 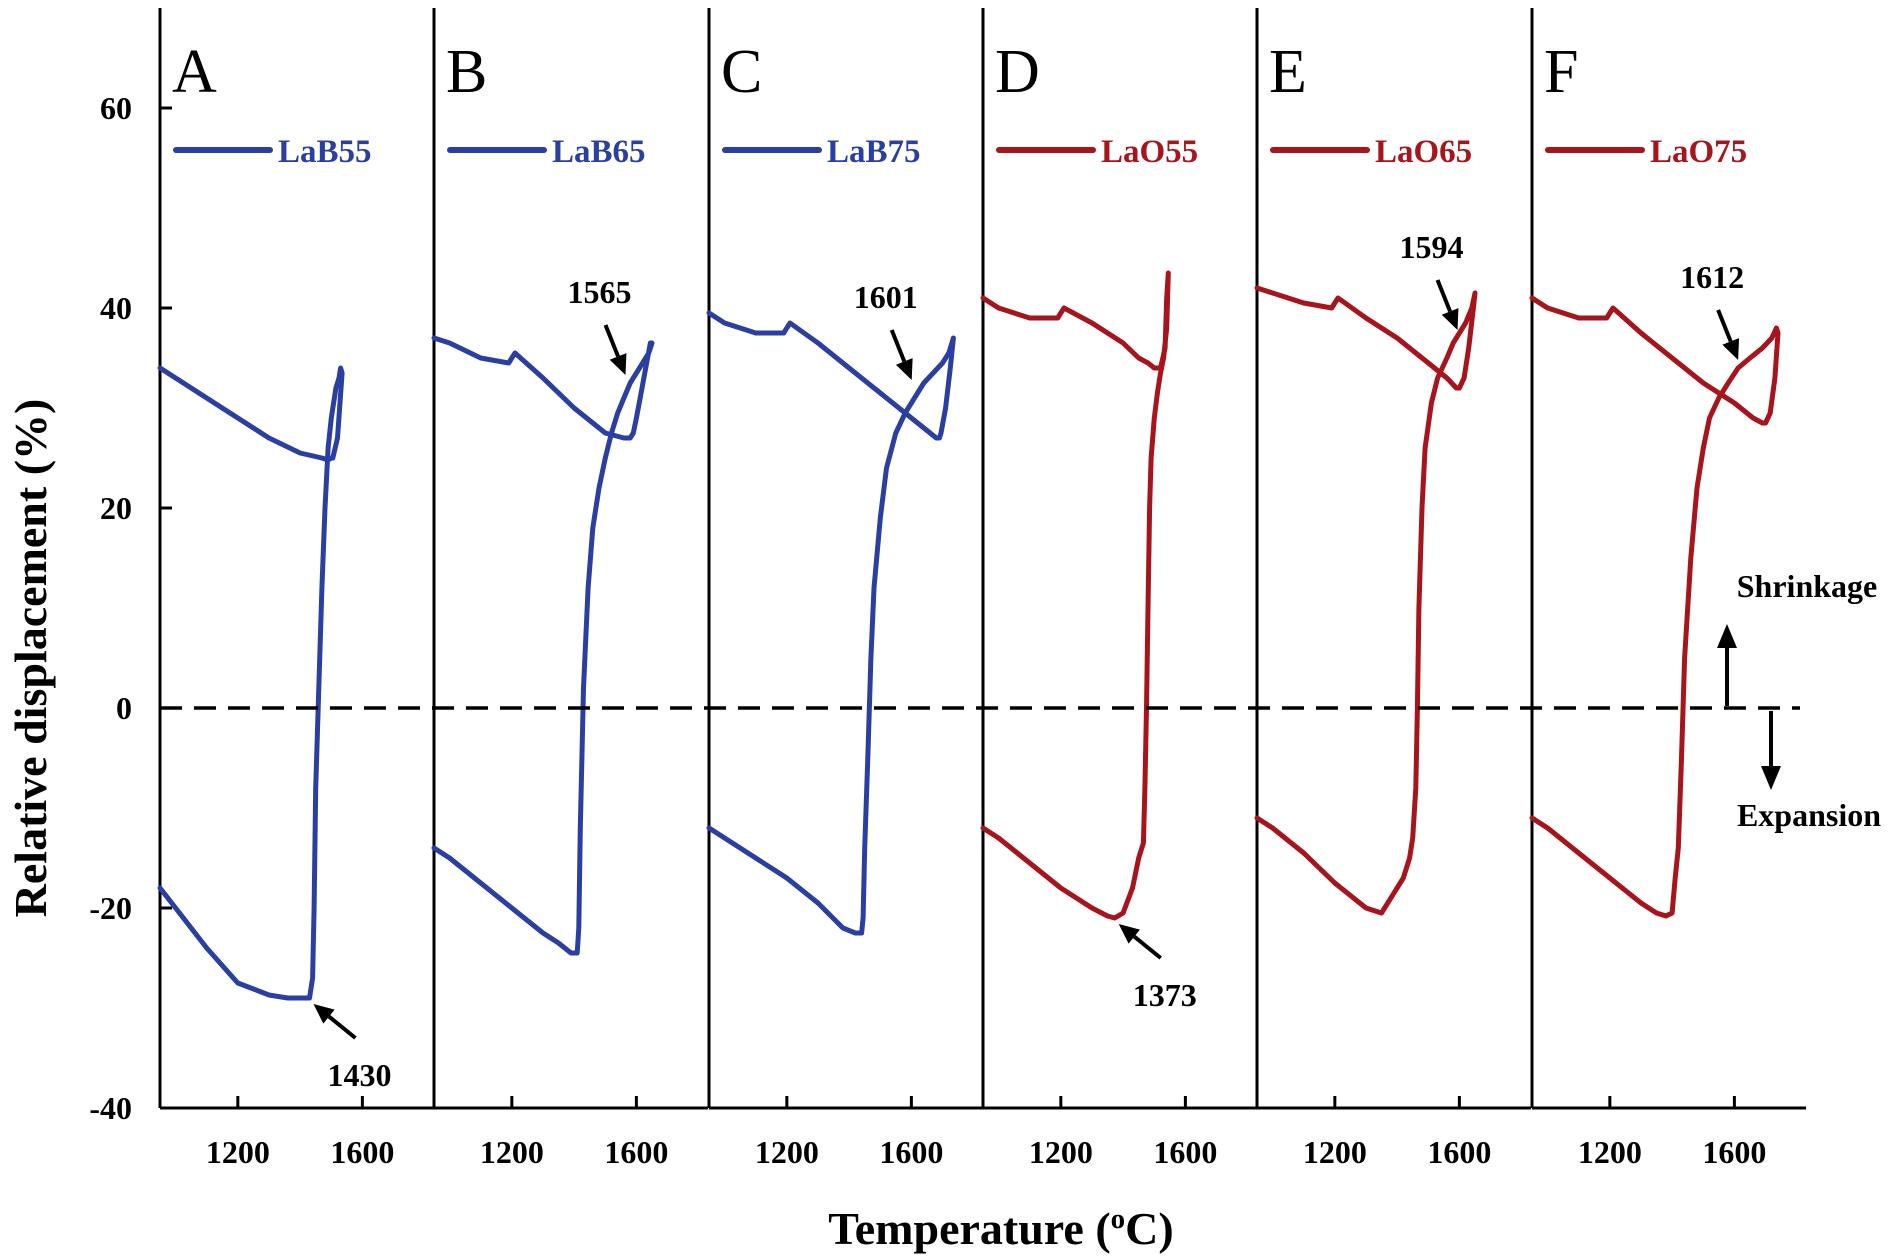 What do you see at coordinates (969, 1228) in the screenshot?
I see `x-axis-title-text: Temperature (` at bounding box center [969, 1228].